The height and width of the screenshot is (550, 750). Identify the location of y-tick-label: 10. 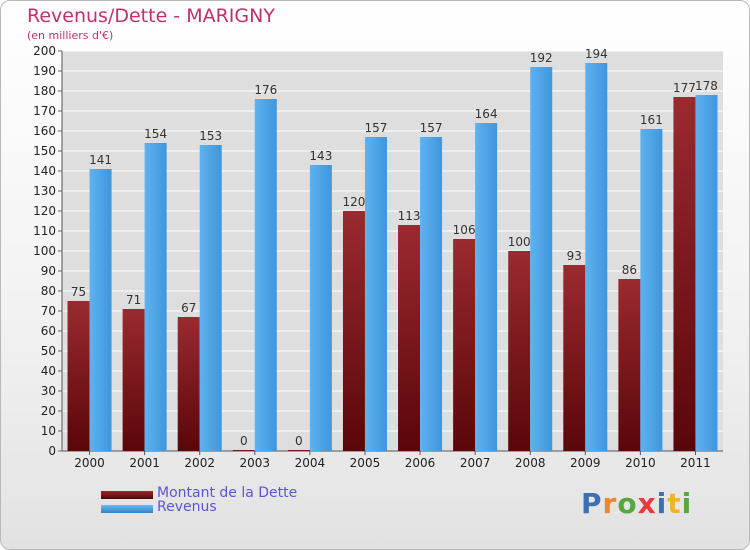
(48, 431).